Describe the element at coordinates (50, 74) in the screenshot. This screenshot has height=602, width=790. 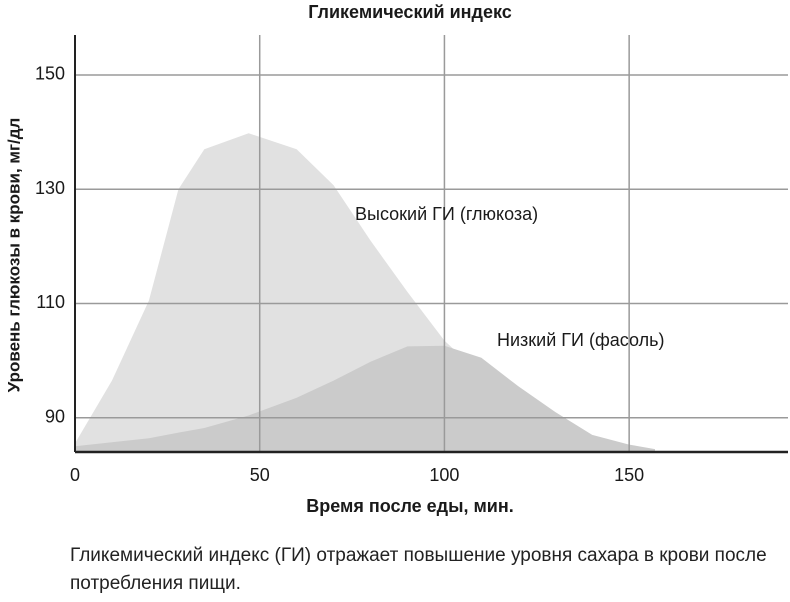
I see `y-tick-label: 150` at that location.